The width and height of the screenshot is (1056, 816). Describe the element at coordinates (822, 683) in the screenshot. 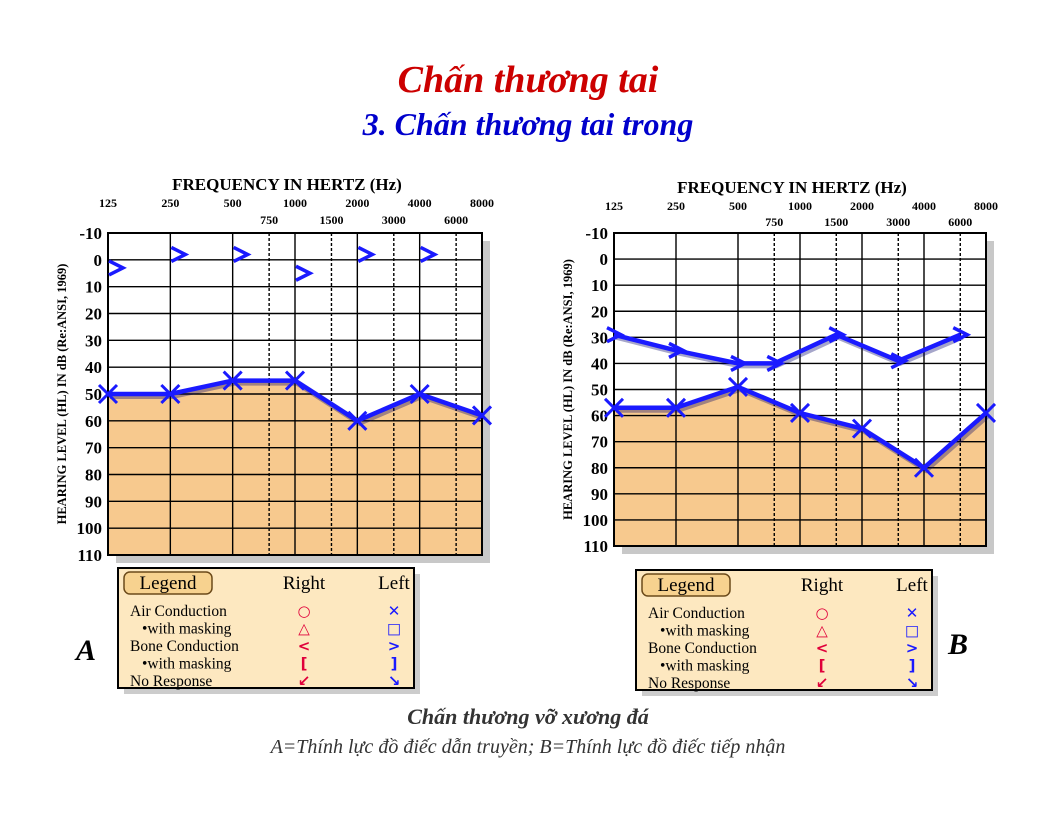

I see `legend-symbol-right: ↙` at that location.